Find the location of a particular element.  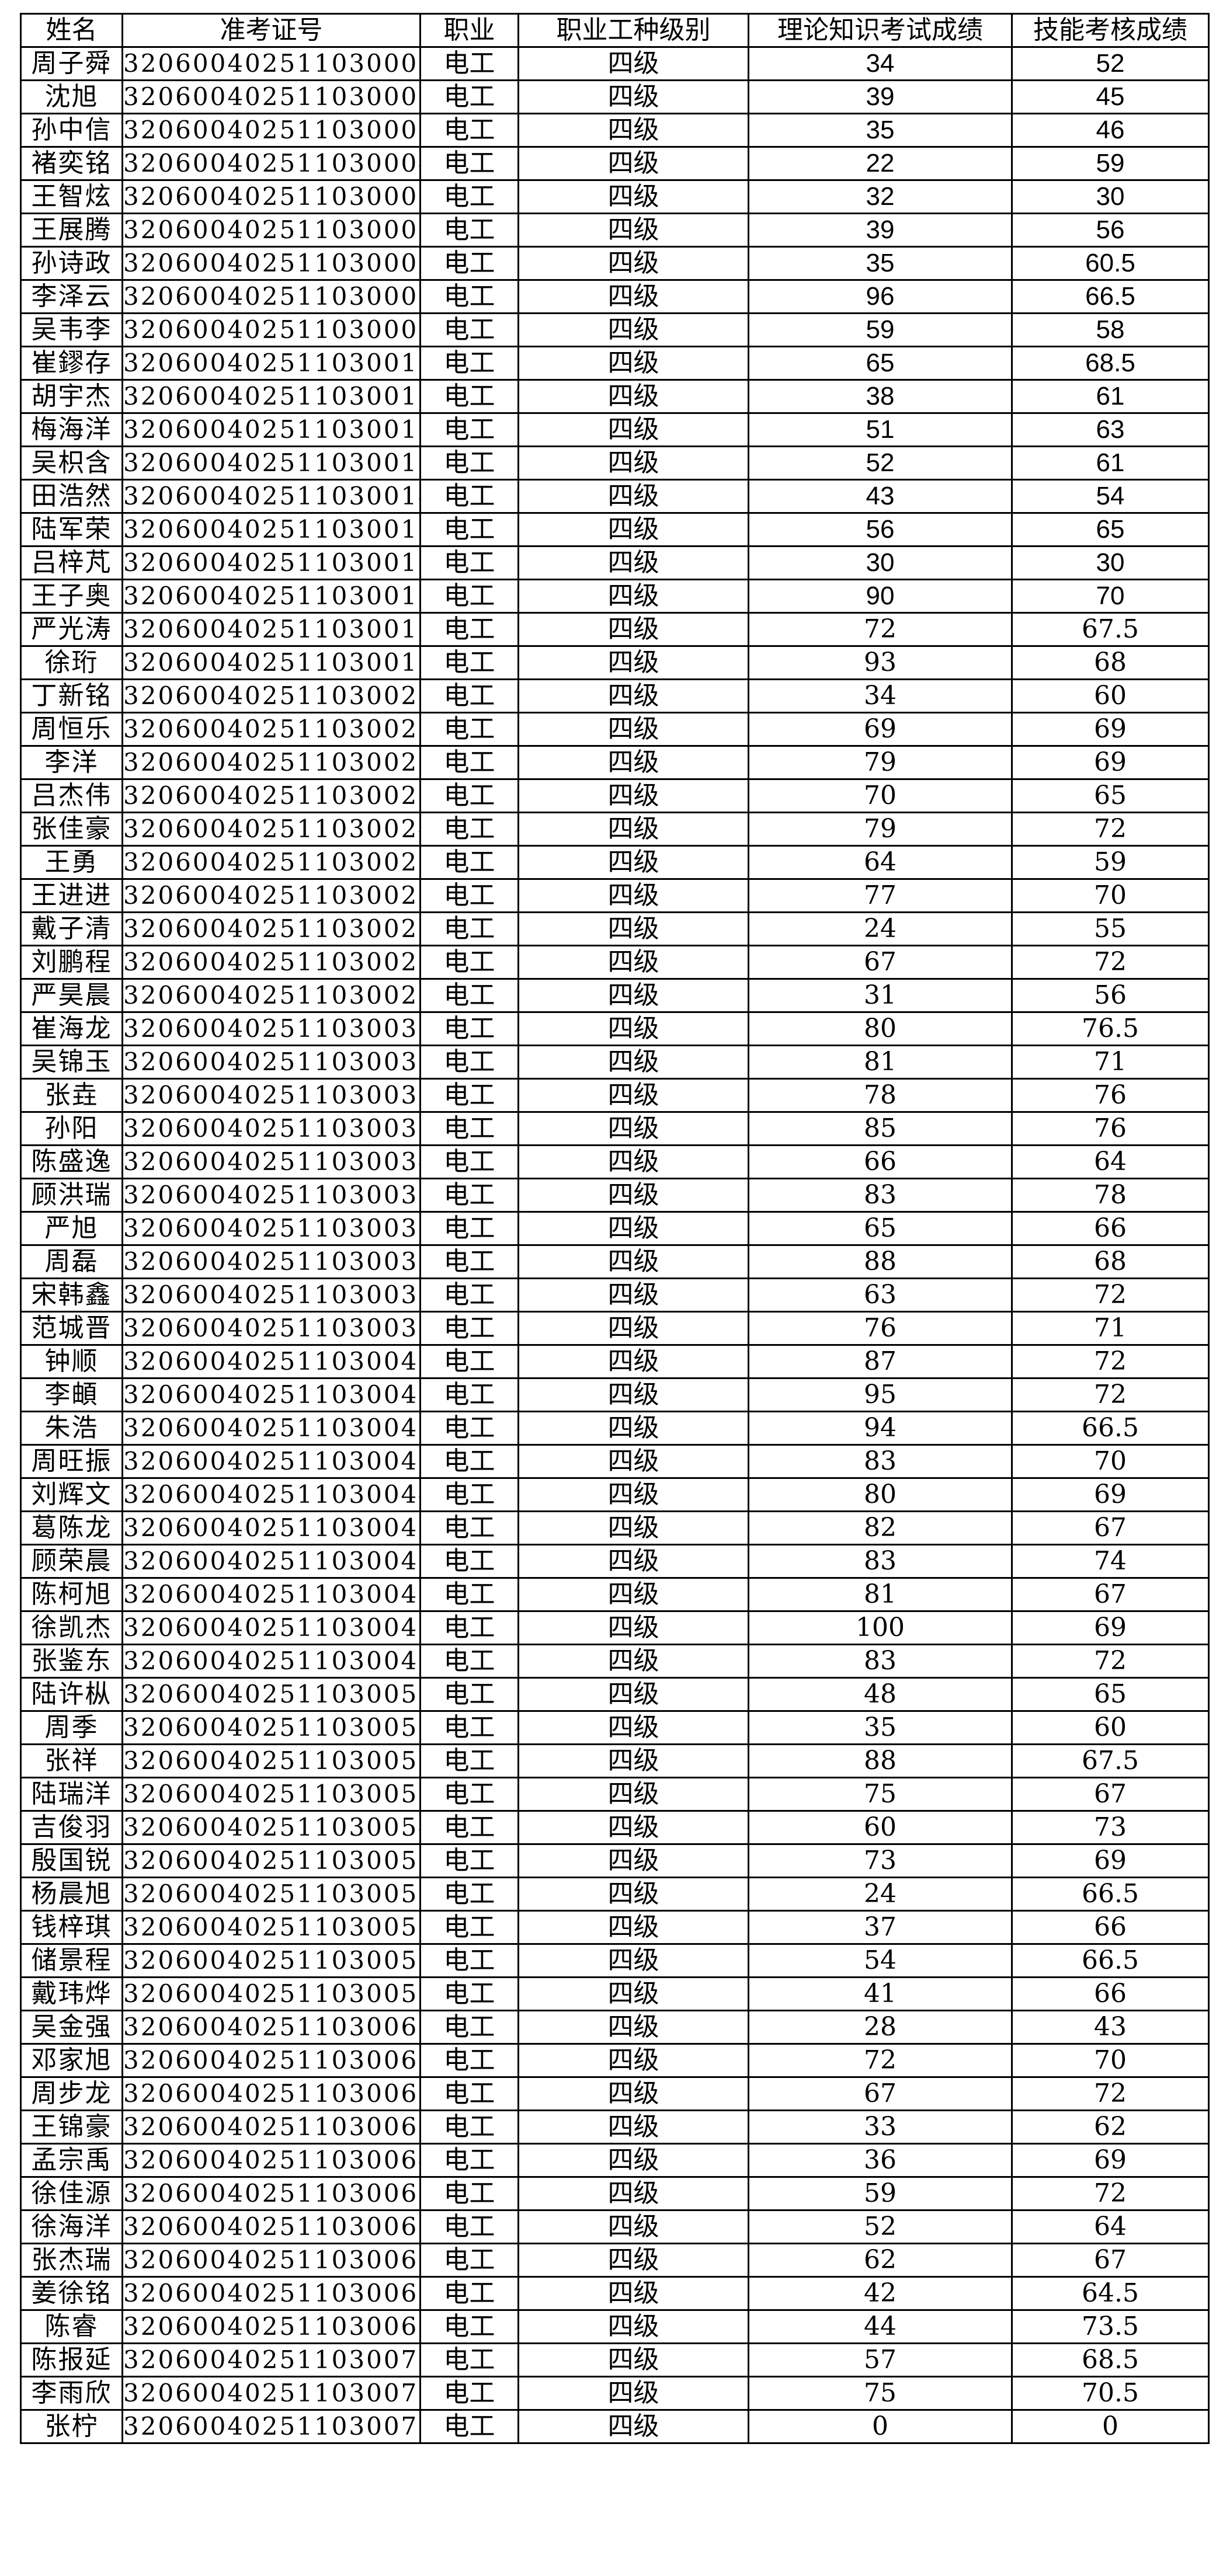

cell-exam-id: 320600402511030021 is located at coordinates (271, 729).